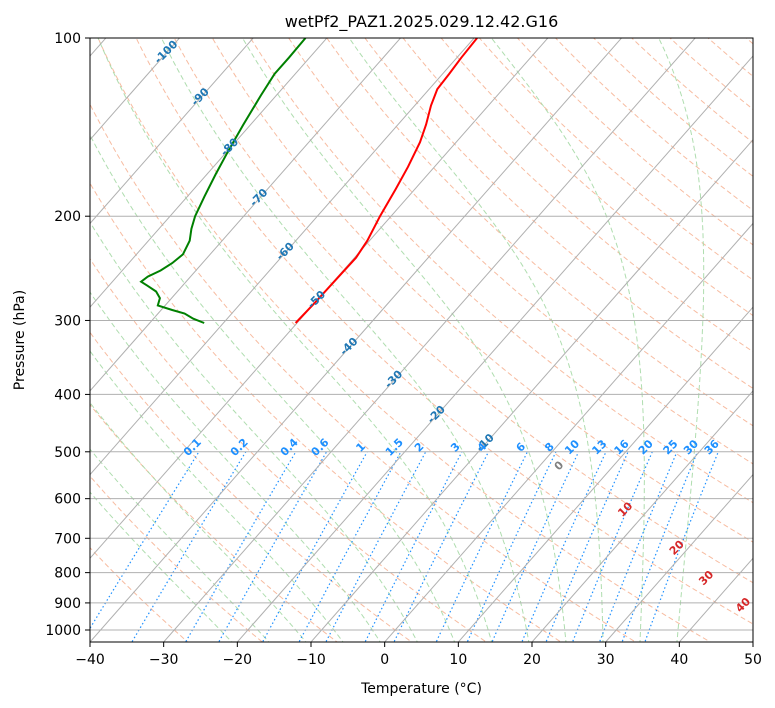  I want to click on temperature-line, so click(386, 181).